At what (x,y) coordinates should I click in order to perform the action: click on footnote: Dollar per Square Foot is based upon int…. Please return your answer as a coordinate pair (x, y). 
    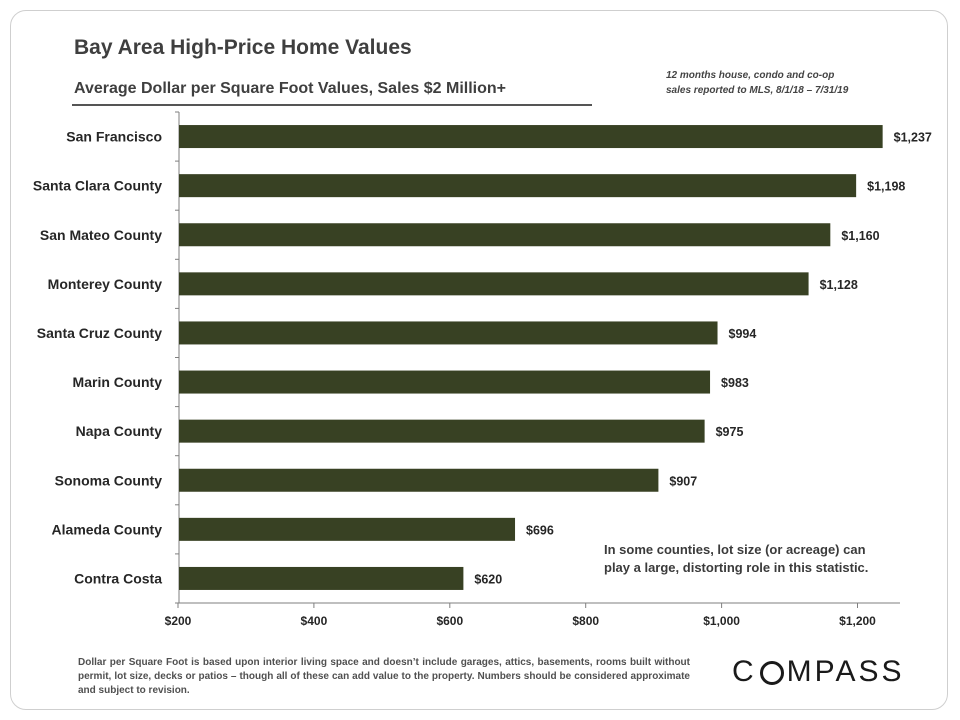
    Looking at the image, I should click on (384, 676).